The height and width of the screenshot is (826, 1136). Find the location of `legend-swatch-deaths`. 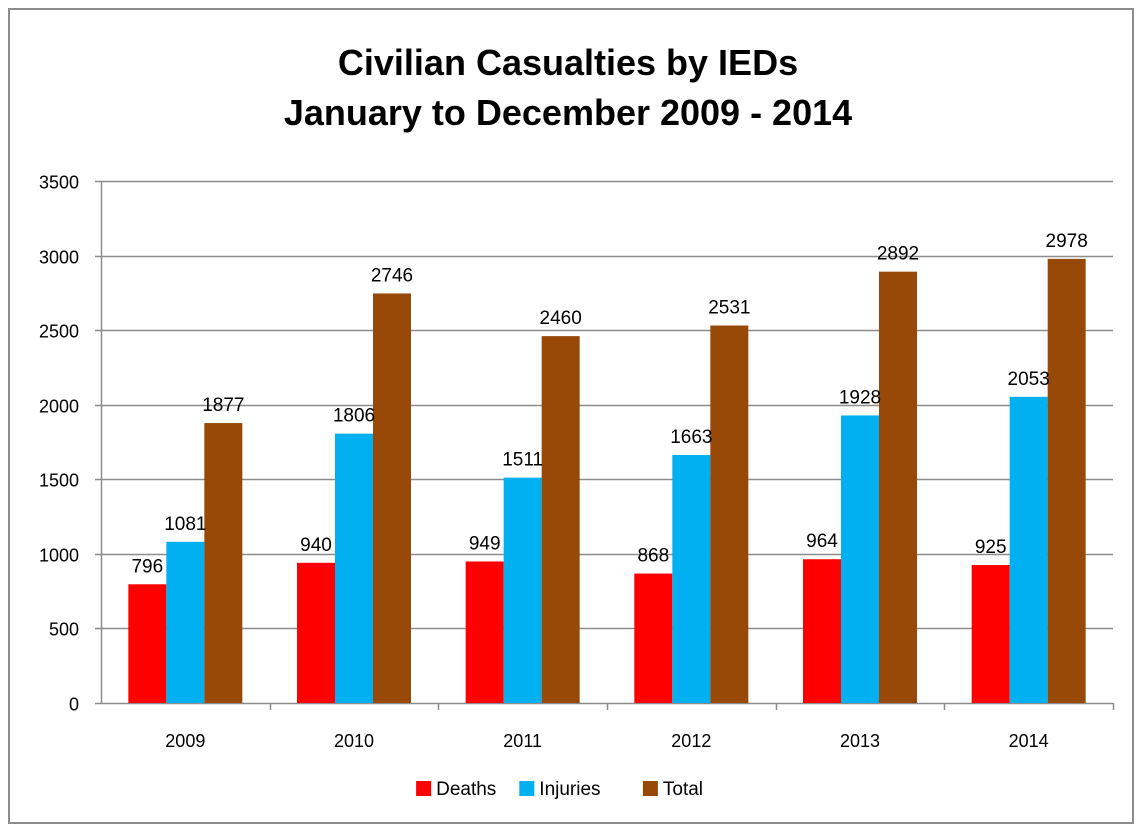

legend-swatch-deaths is located at coordinates (424, 788).